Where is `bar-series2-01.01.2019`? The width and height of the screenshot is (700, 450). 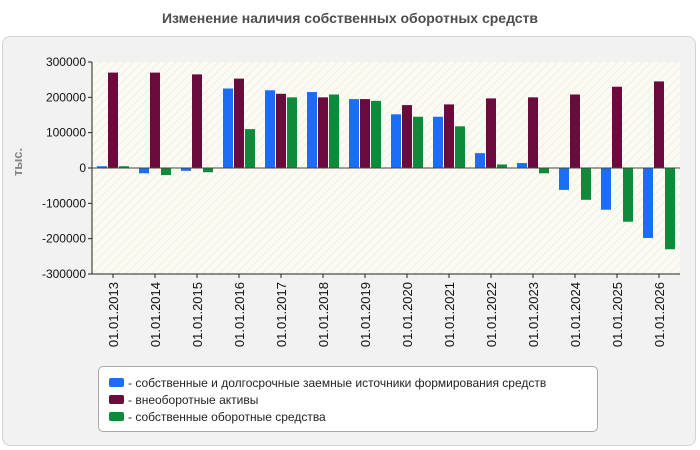
bar-series2-01.01.2019 is located at coordinates (376, 134).